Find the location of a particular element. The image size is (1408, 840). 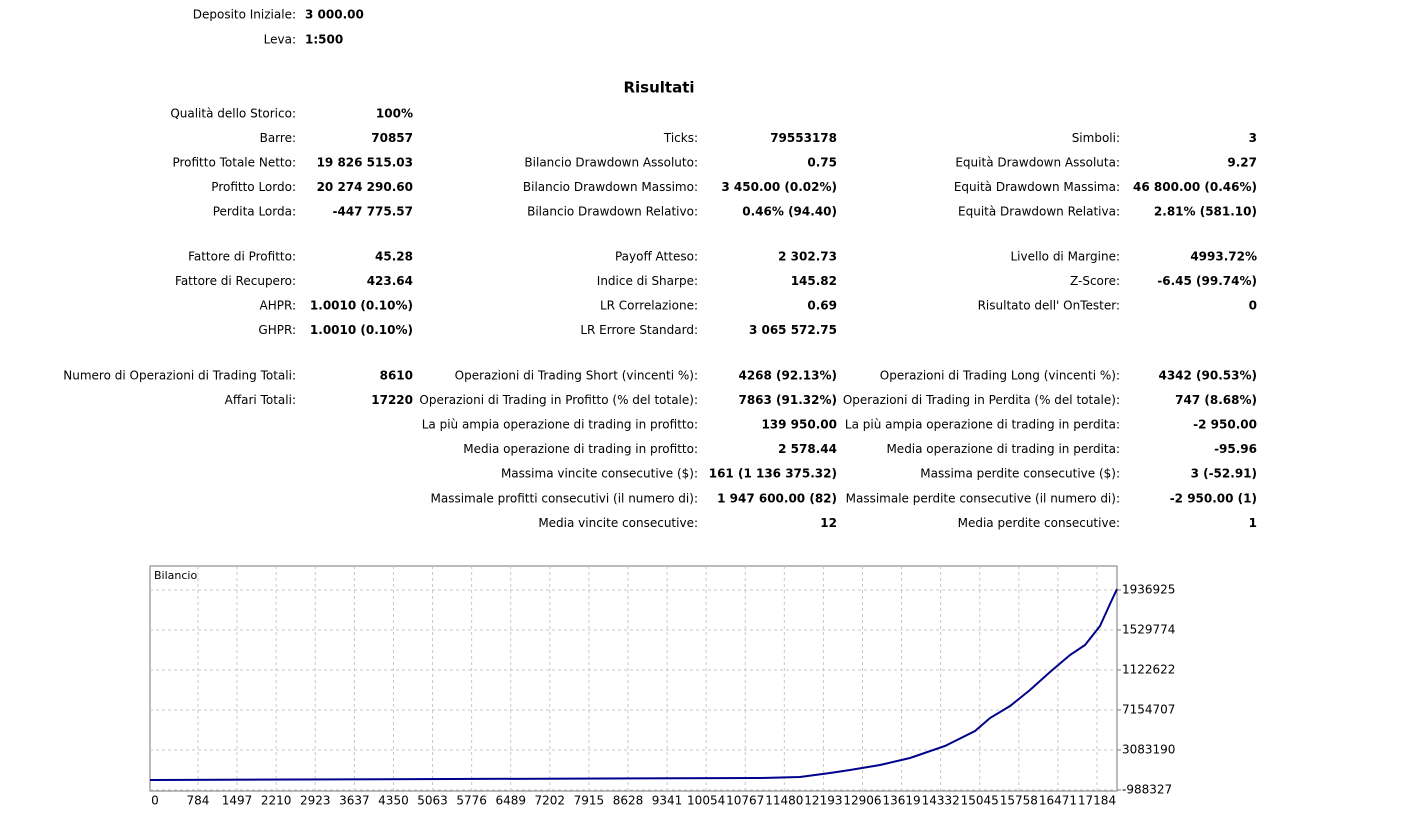

field-value: 0.69 is located at coordinates (822, 306).